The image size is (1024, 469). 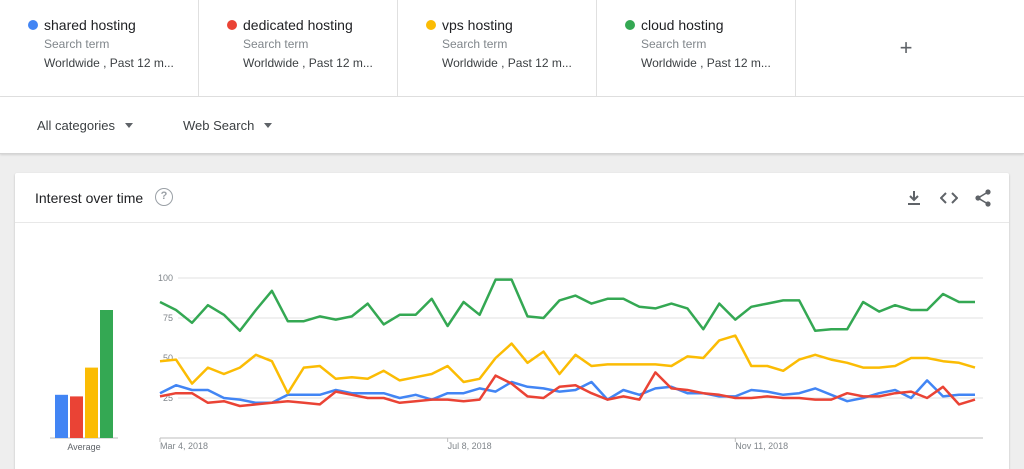 What do you see at coordinates (164, 197) in the screenshot?
I see `help-icon: ?` at bounding box center [164, 197].